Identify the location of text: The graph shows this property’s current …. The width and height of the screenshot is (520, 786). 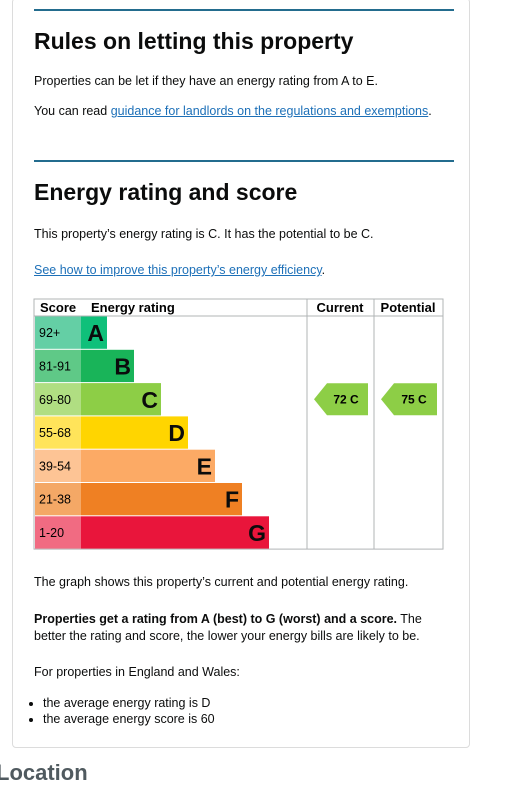
(221, 582).